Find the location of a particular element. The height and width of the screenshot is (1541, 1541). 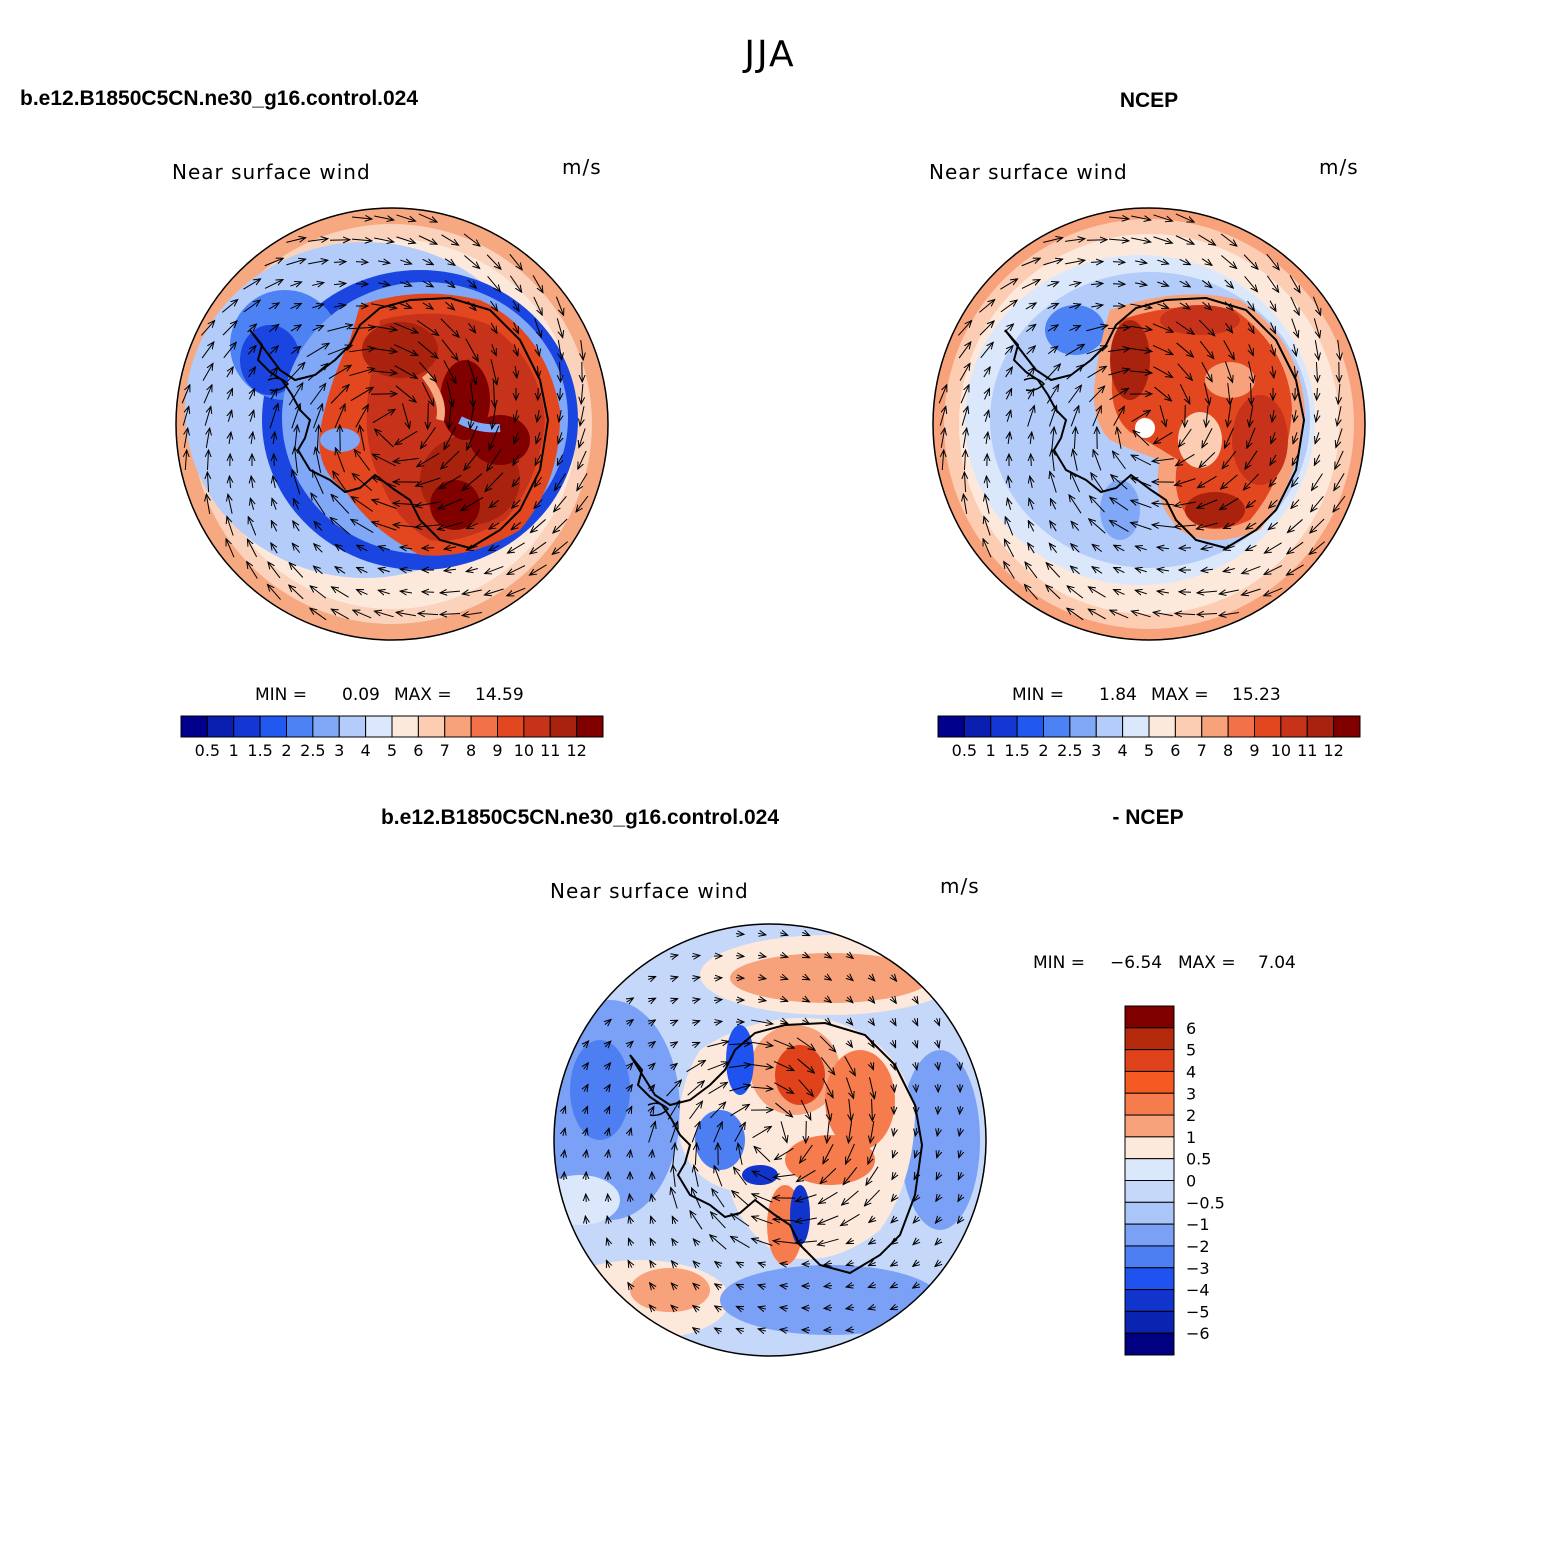

panel-2-map-border is located at coordinates (1149, 424).